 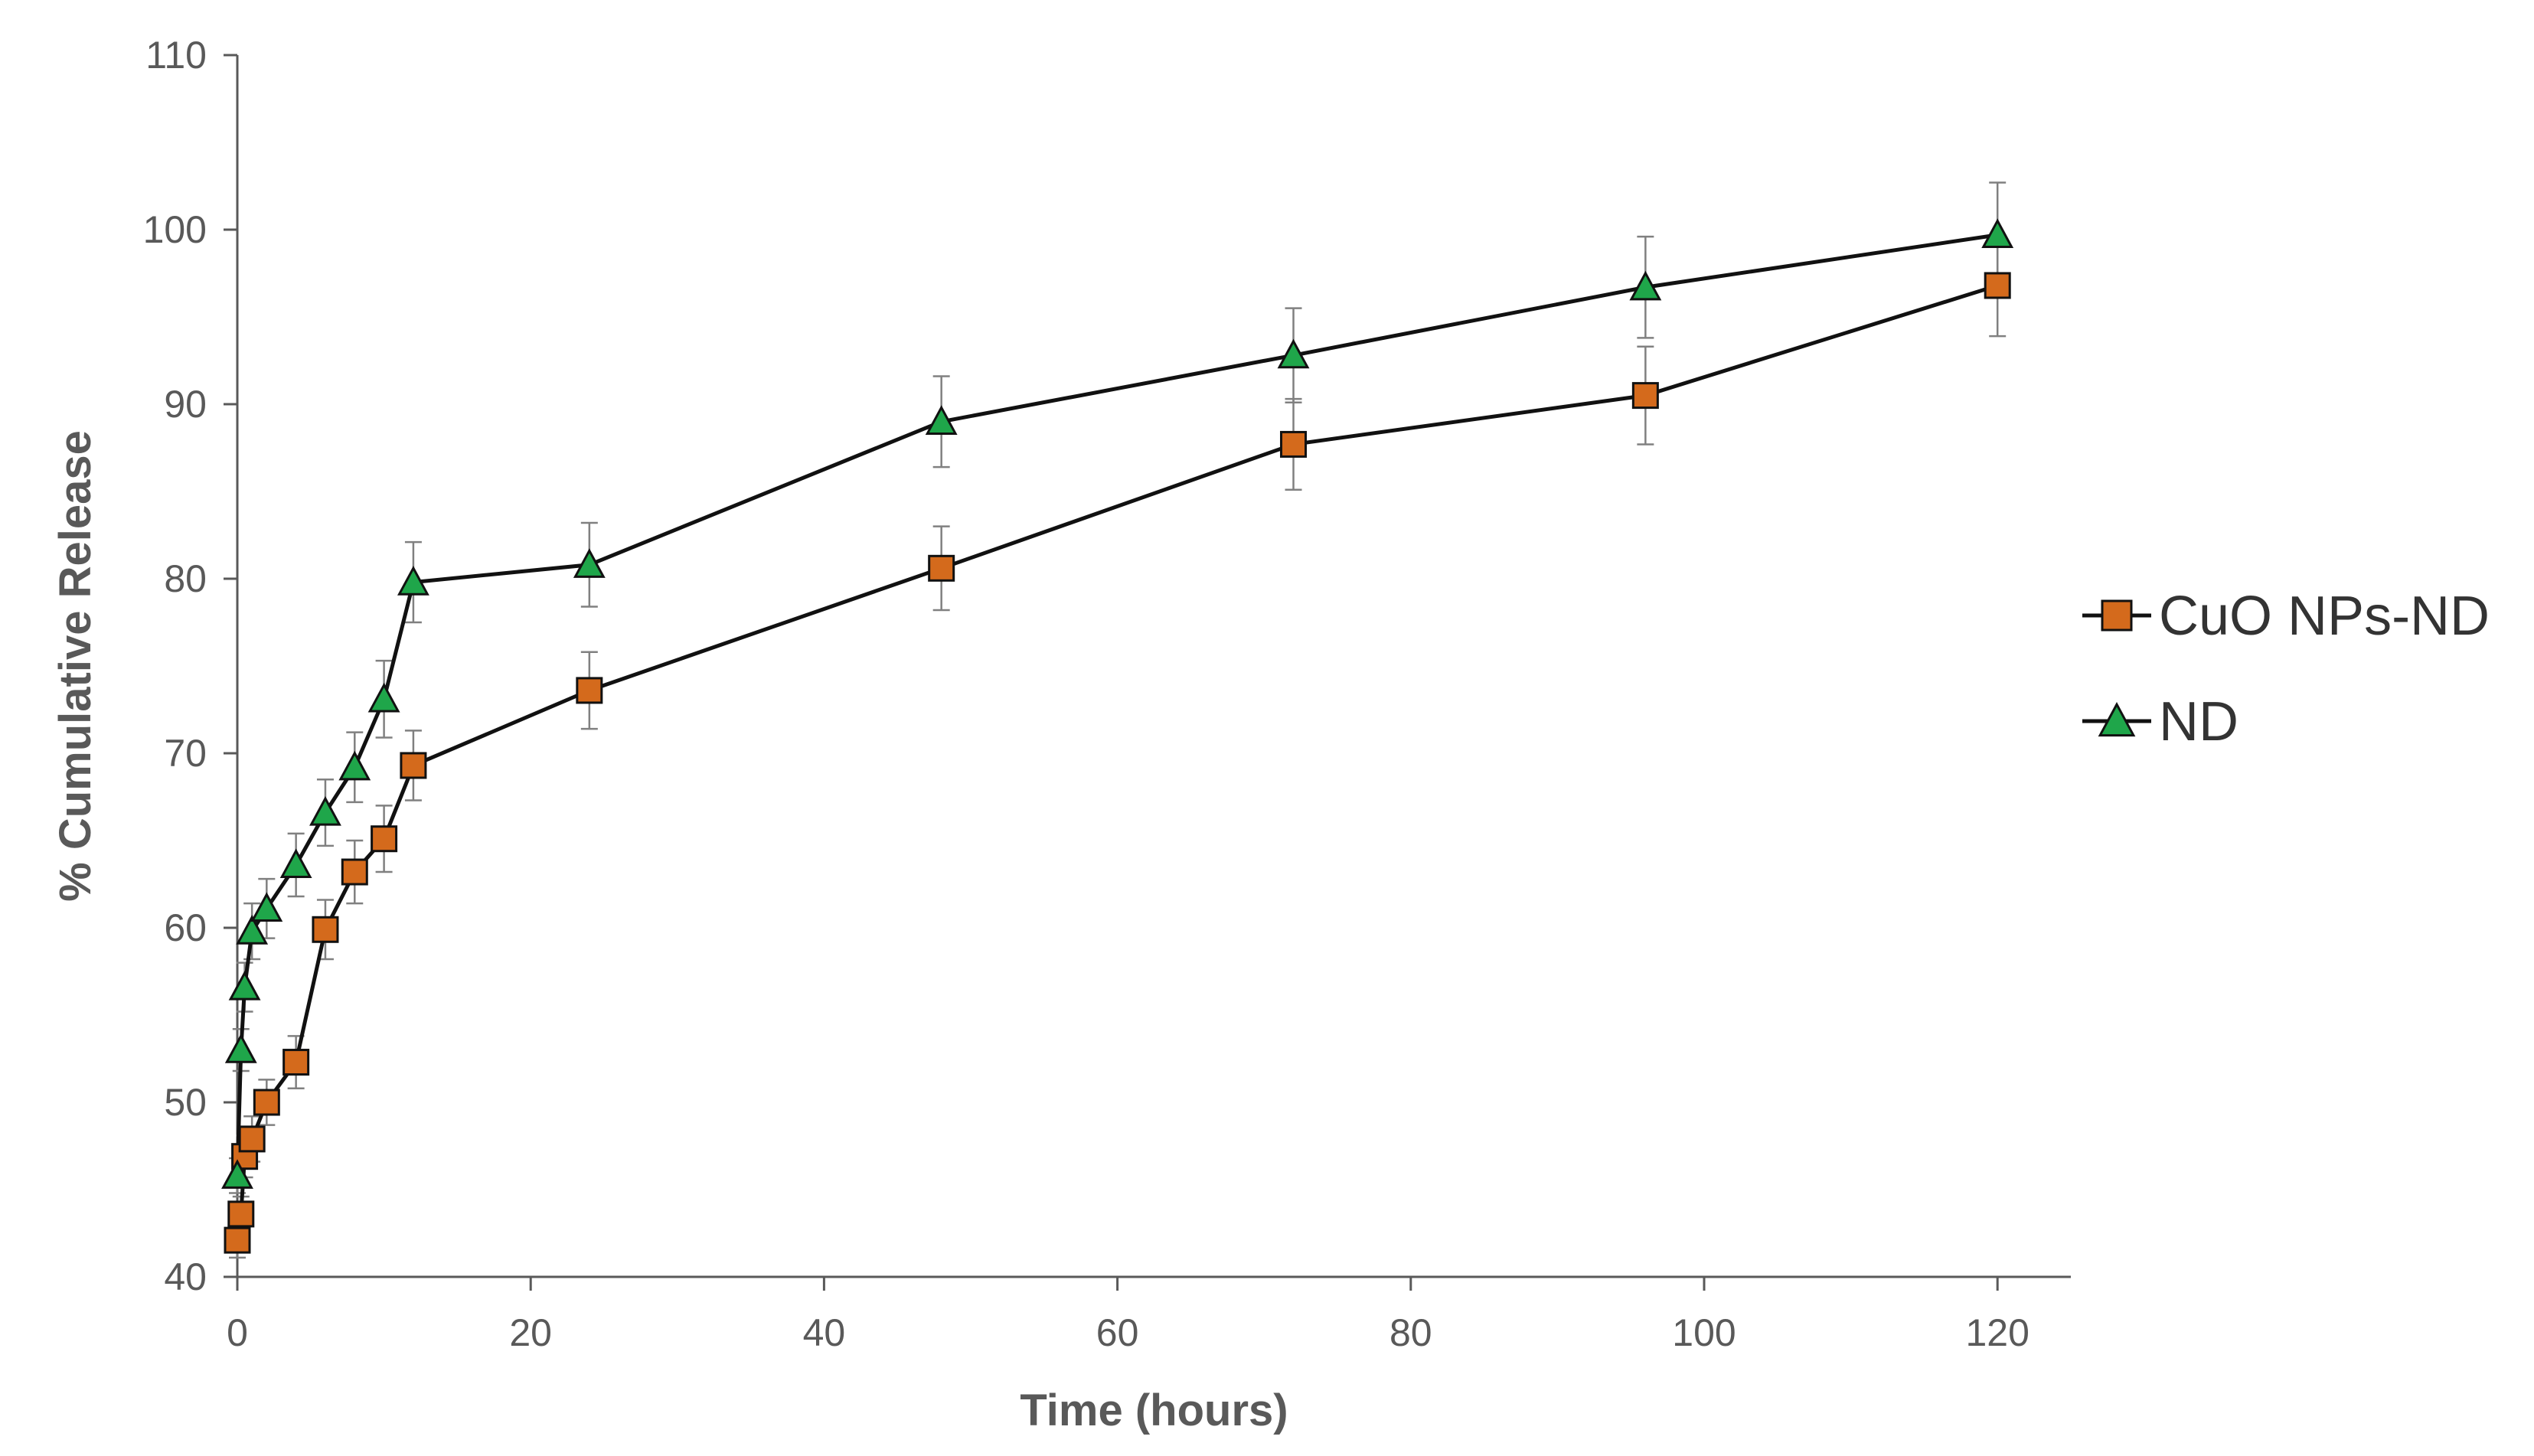 What do you see at coordinates (1154, 1410) in the screenshot?
I see `x-axis-title: Time (hours)` at bounding box center [1154, 1410].